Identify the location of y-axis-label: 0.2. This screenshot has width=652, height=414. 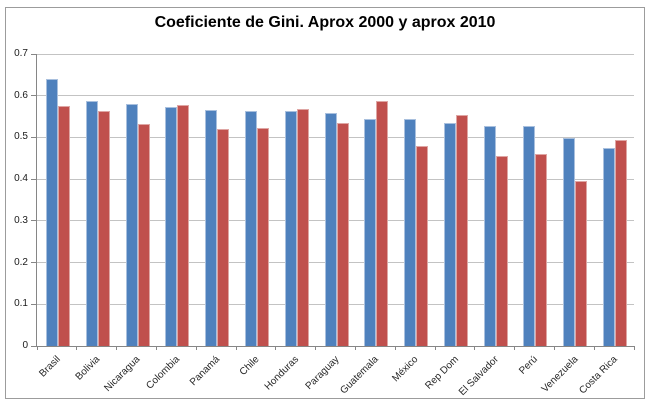
(21, 262).